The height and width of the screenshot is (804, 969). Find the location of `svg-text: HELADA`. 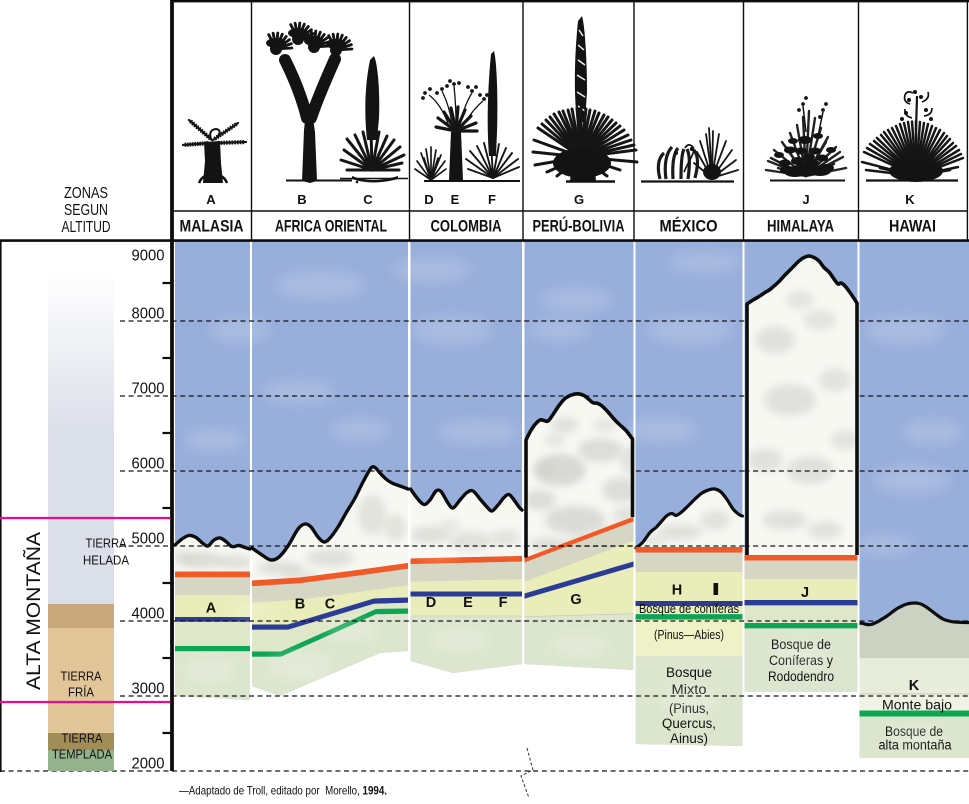

svg-text: HELADA is located at coordinates (106, 561).